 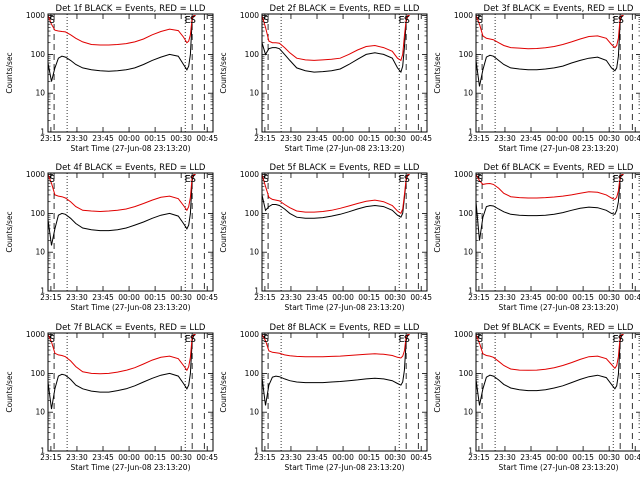 I want to click on panel-title: Det 9f BLACK = Events, RED = LLD, so click(x=559, y=328).